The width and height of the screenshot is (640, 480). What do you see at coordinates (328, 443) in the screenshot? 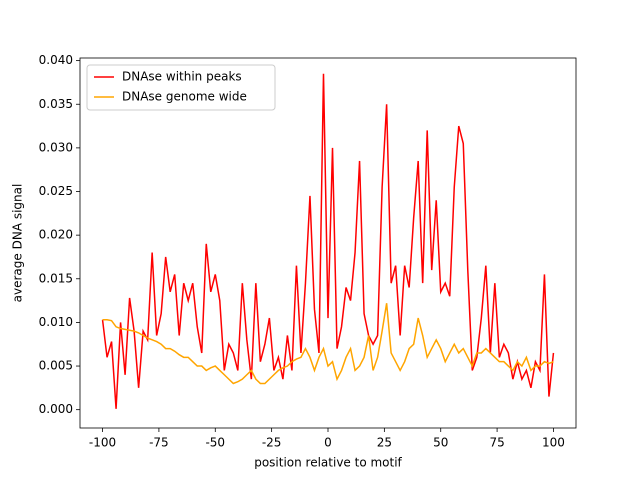
I see `x-tick-label: 0` at bounding box center [328, 443].